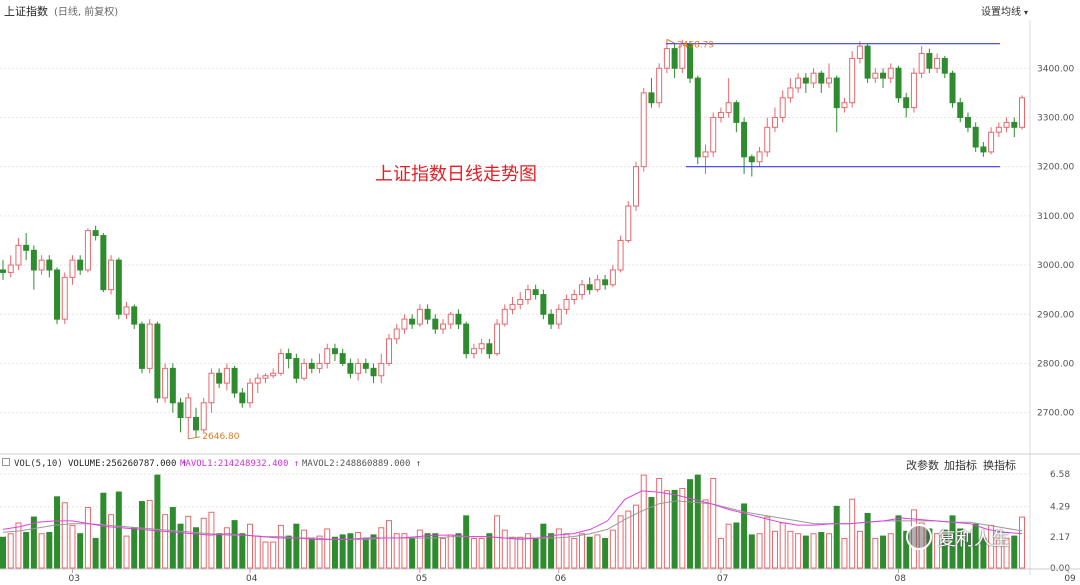  I want to click on price-tick-label: 2700.00, so click(1055, 414).